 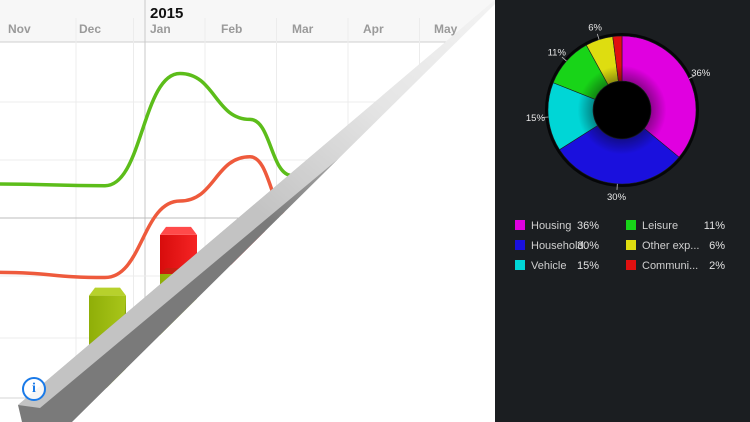 I want to click on legend-item: Leisure 11%, so click(x=675, y=226).